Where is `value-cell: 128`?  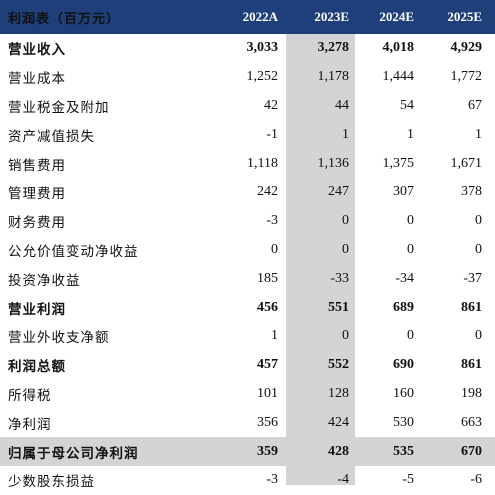 value-cell: 128 is located at coordinates (338, 393).